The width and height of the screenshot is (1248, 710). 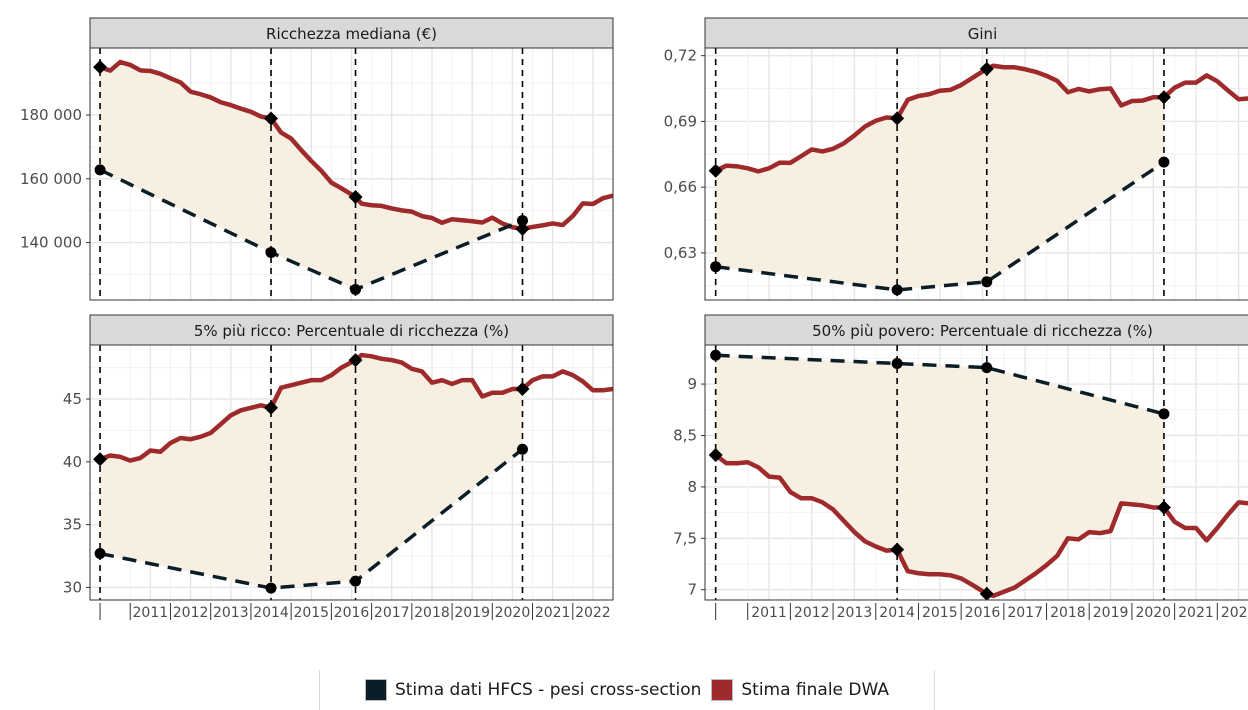 What do you see at coordinates (815, 690) in the screenshot?
I see `legend-label-dwa: Stima finale DWA` at bounding box center [815, 690].